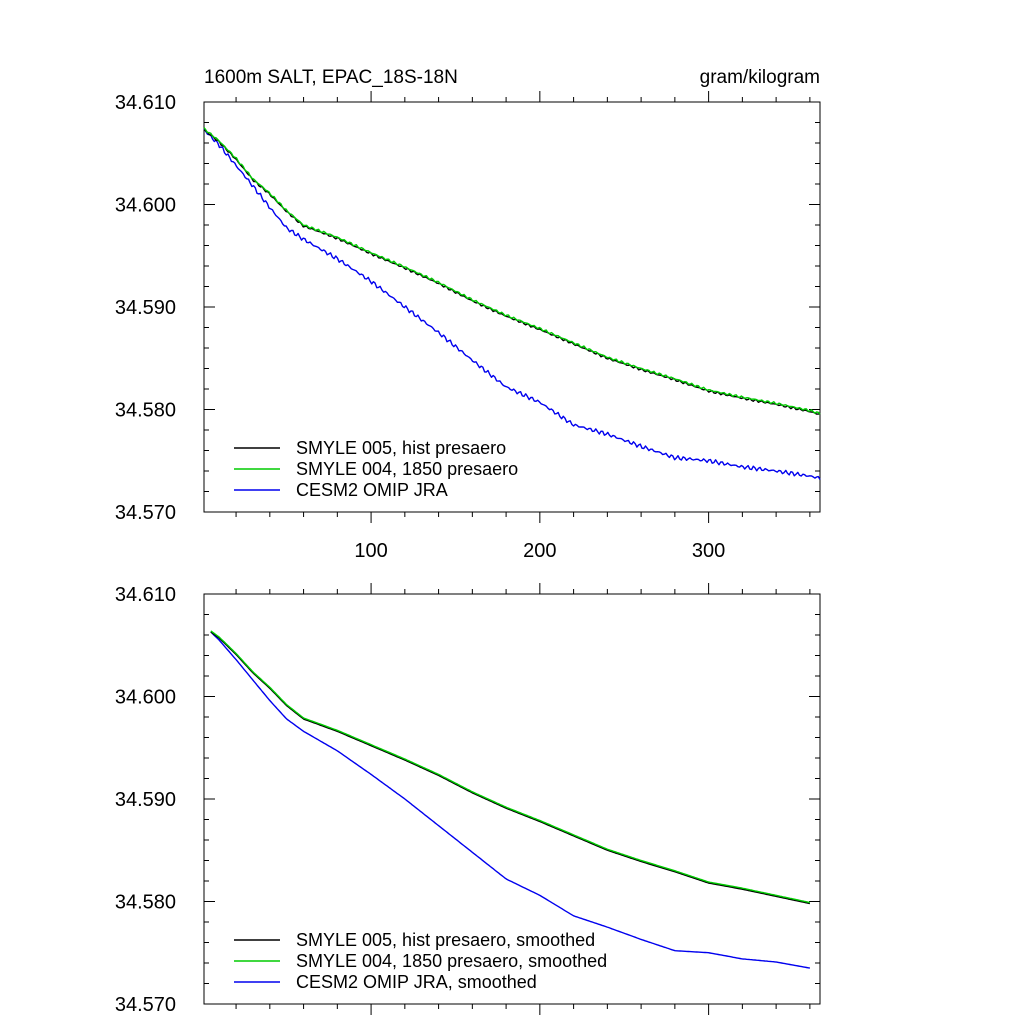  I want to click on chart-title: 1600m SALT, EPAC_18S-18N, so click(331, 77).